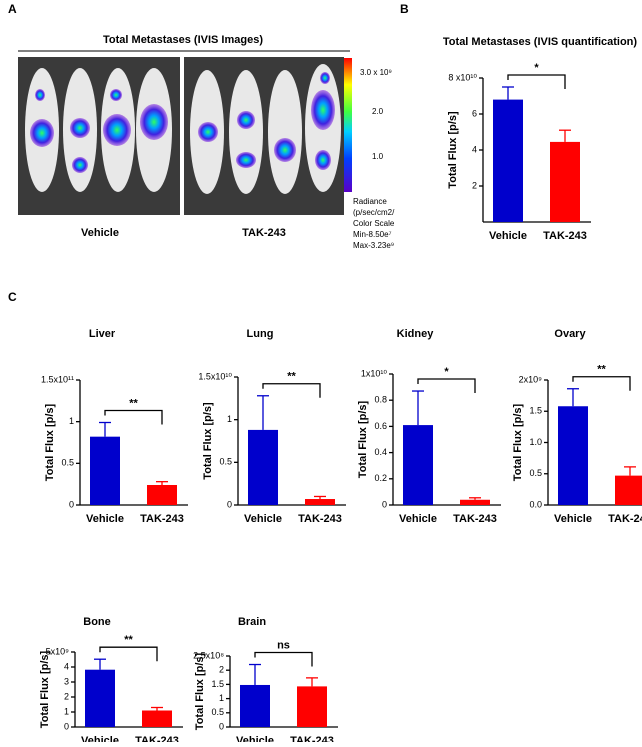 The height and width of the screenshot is (747, 642). What do you see at coordinates (264, 233) in the screenshot?
I see `group-label: TAK-243` at bounding box center [264, 233].